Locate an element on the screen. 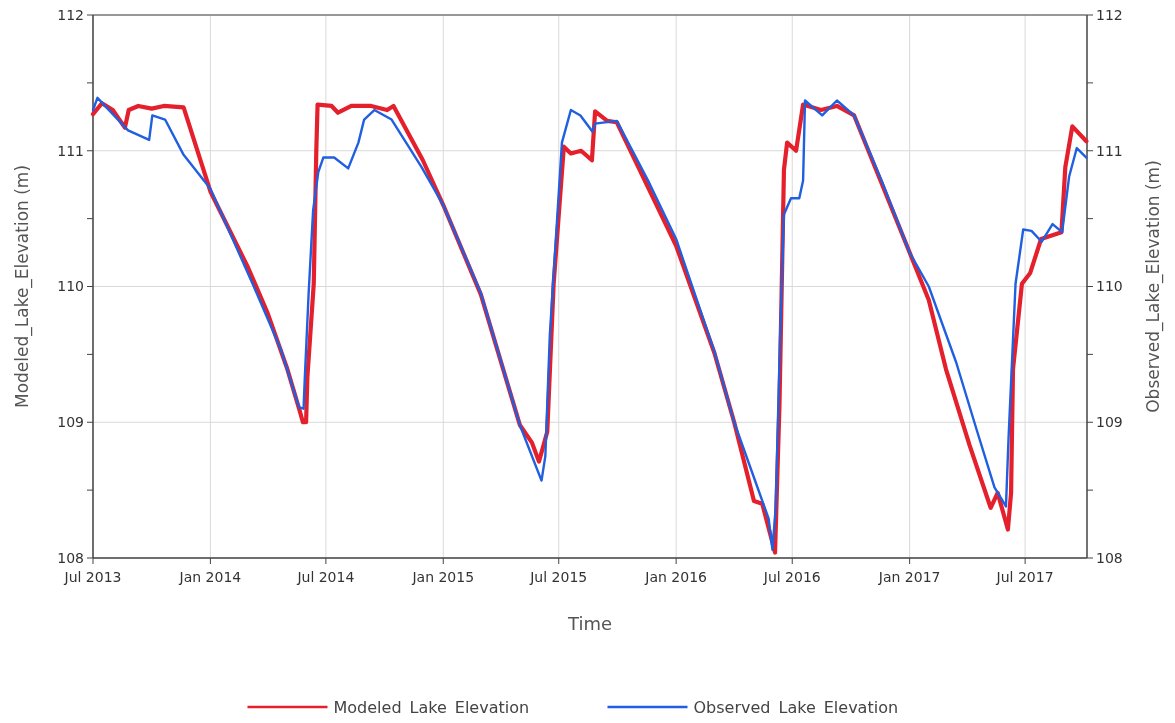  y2-tick-label: 111 is located at coordinates (1109, 150).